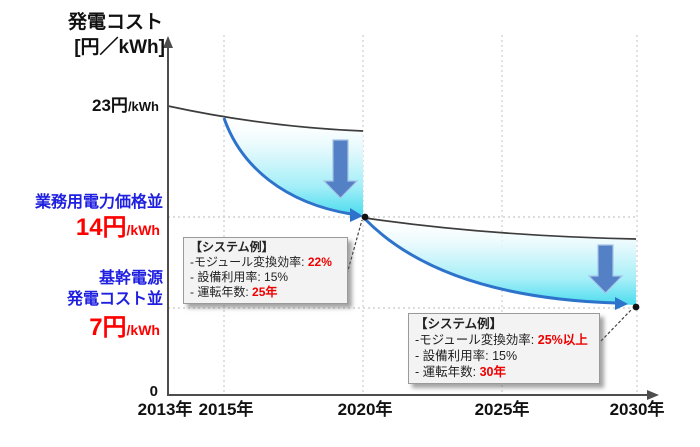 The height and width of the screenshot is (447, 700). I want to click on label-14yen-value: 14円, so click(101, 227).